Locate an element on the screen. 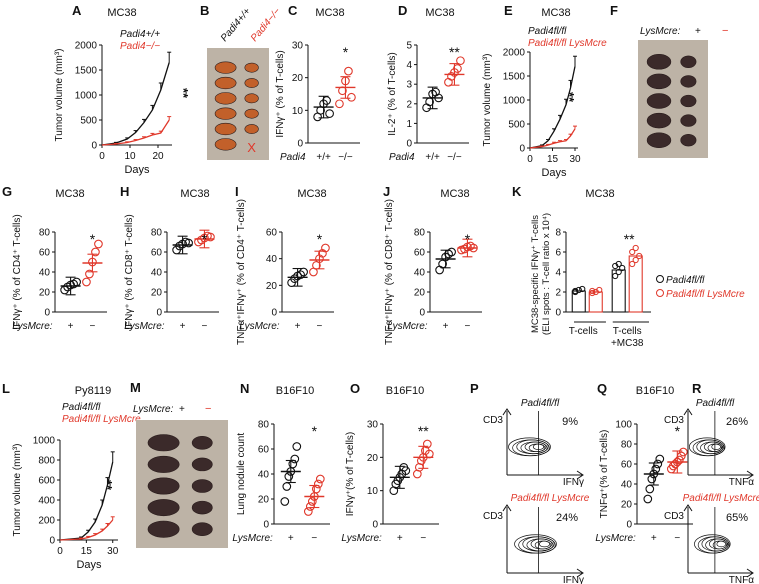  y-tick-label: 4 is located at coordinates (558, 273).